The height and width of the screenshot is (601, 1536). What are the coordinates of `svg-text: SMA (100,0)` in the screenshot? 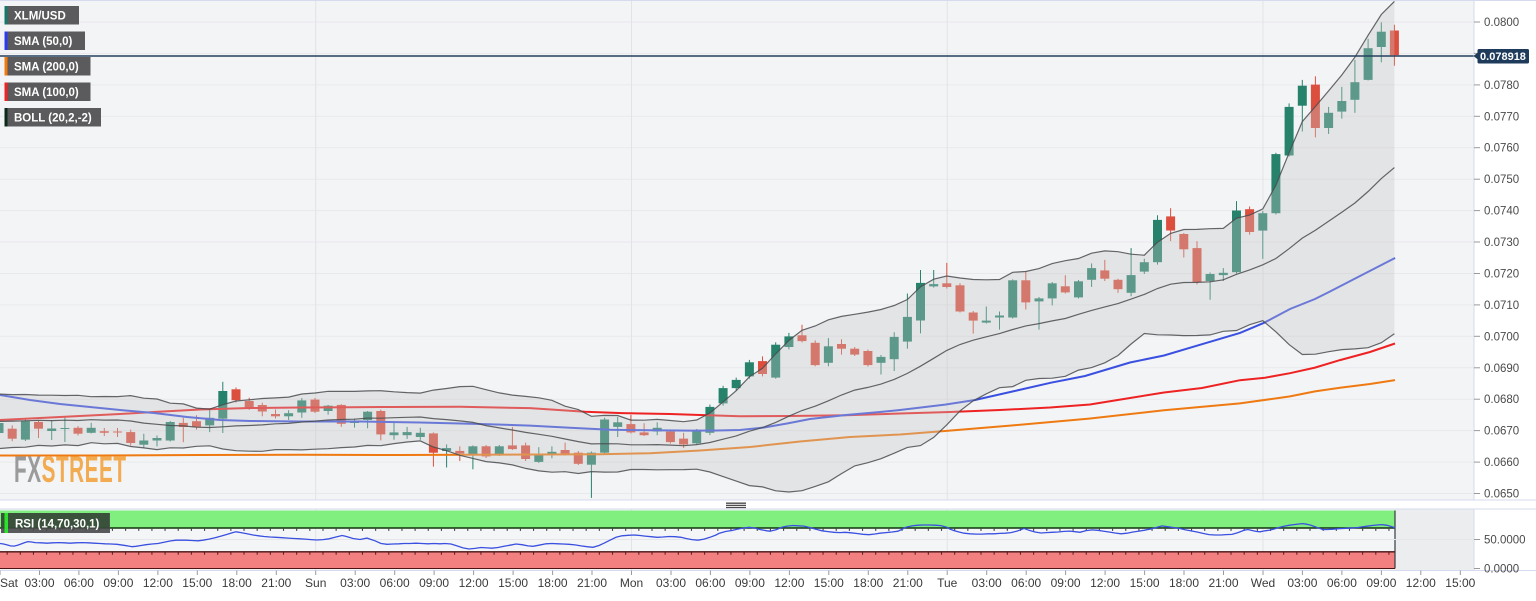 It's located at (46, 93).